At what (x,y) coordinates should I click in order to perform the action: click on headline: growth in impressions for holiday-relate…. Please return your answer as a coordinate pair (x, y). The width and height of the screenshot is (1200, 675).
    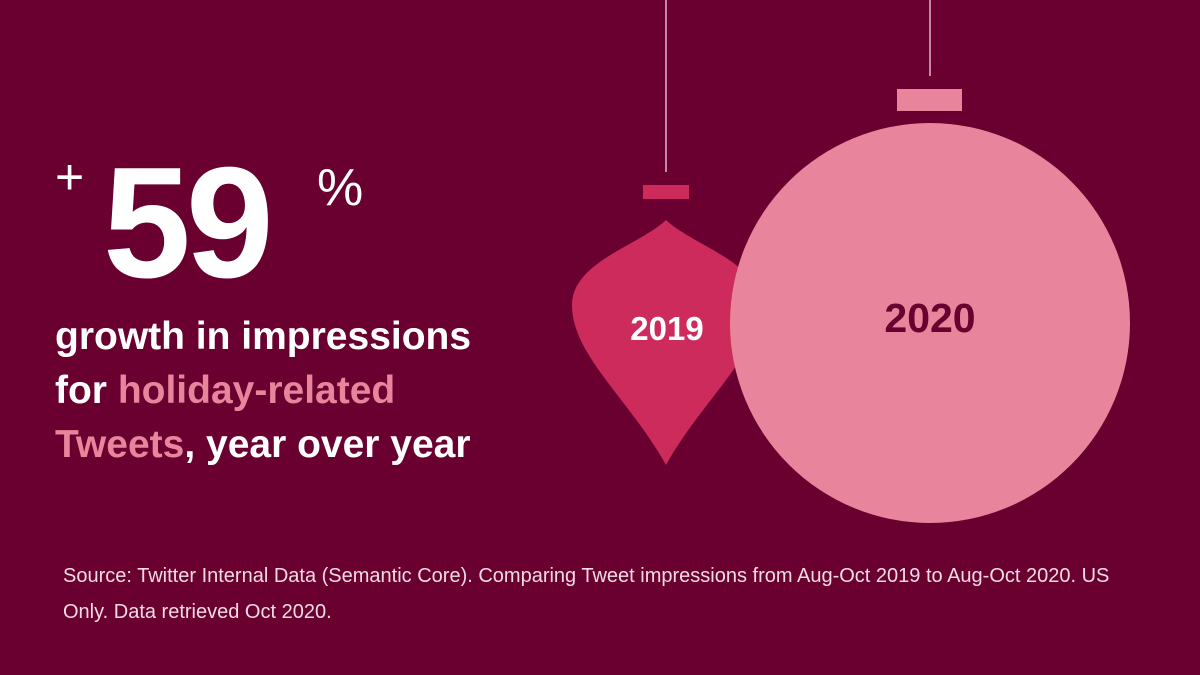
    Looking at the image, I should click on (315, 391).